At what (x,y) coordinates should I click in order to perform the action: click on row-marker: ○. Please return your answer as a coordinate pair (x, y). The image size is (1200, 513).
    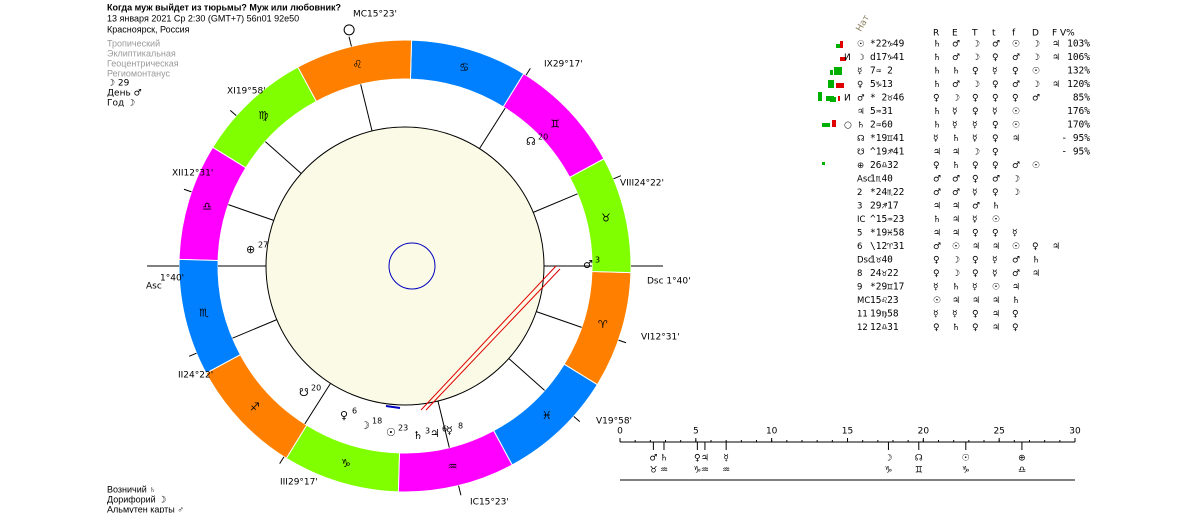
    Looking at the image, I should click on (848, 126).